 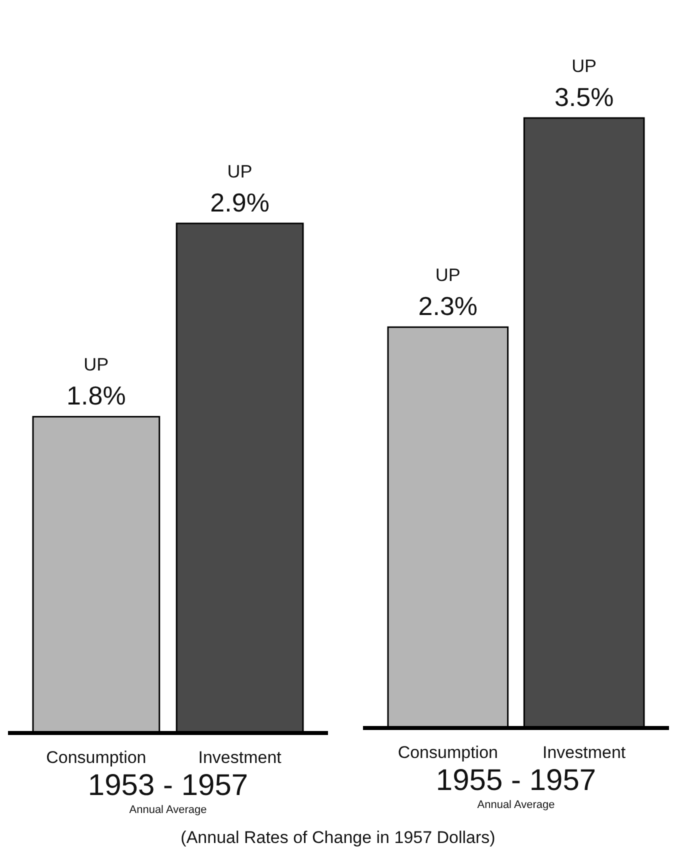 What do you see at coordinates (448, 293) in the screenshot?
I see `data-label: UP 2.3%` at bounding box center [448, 293].